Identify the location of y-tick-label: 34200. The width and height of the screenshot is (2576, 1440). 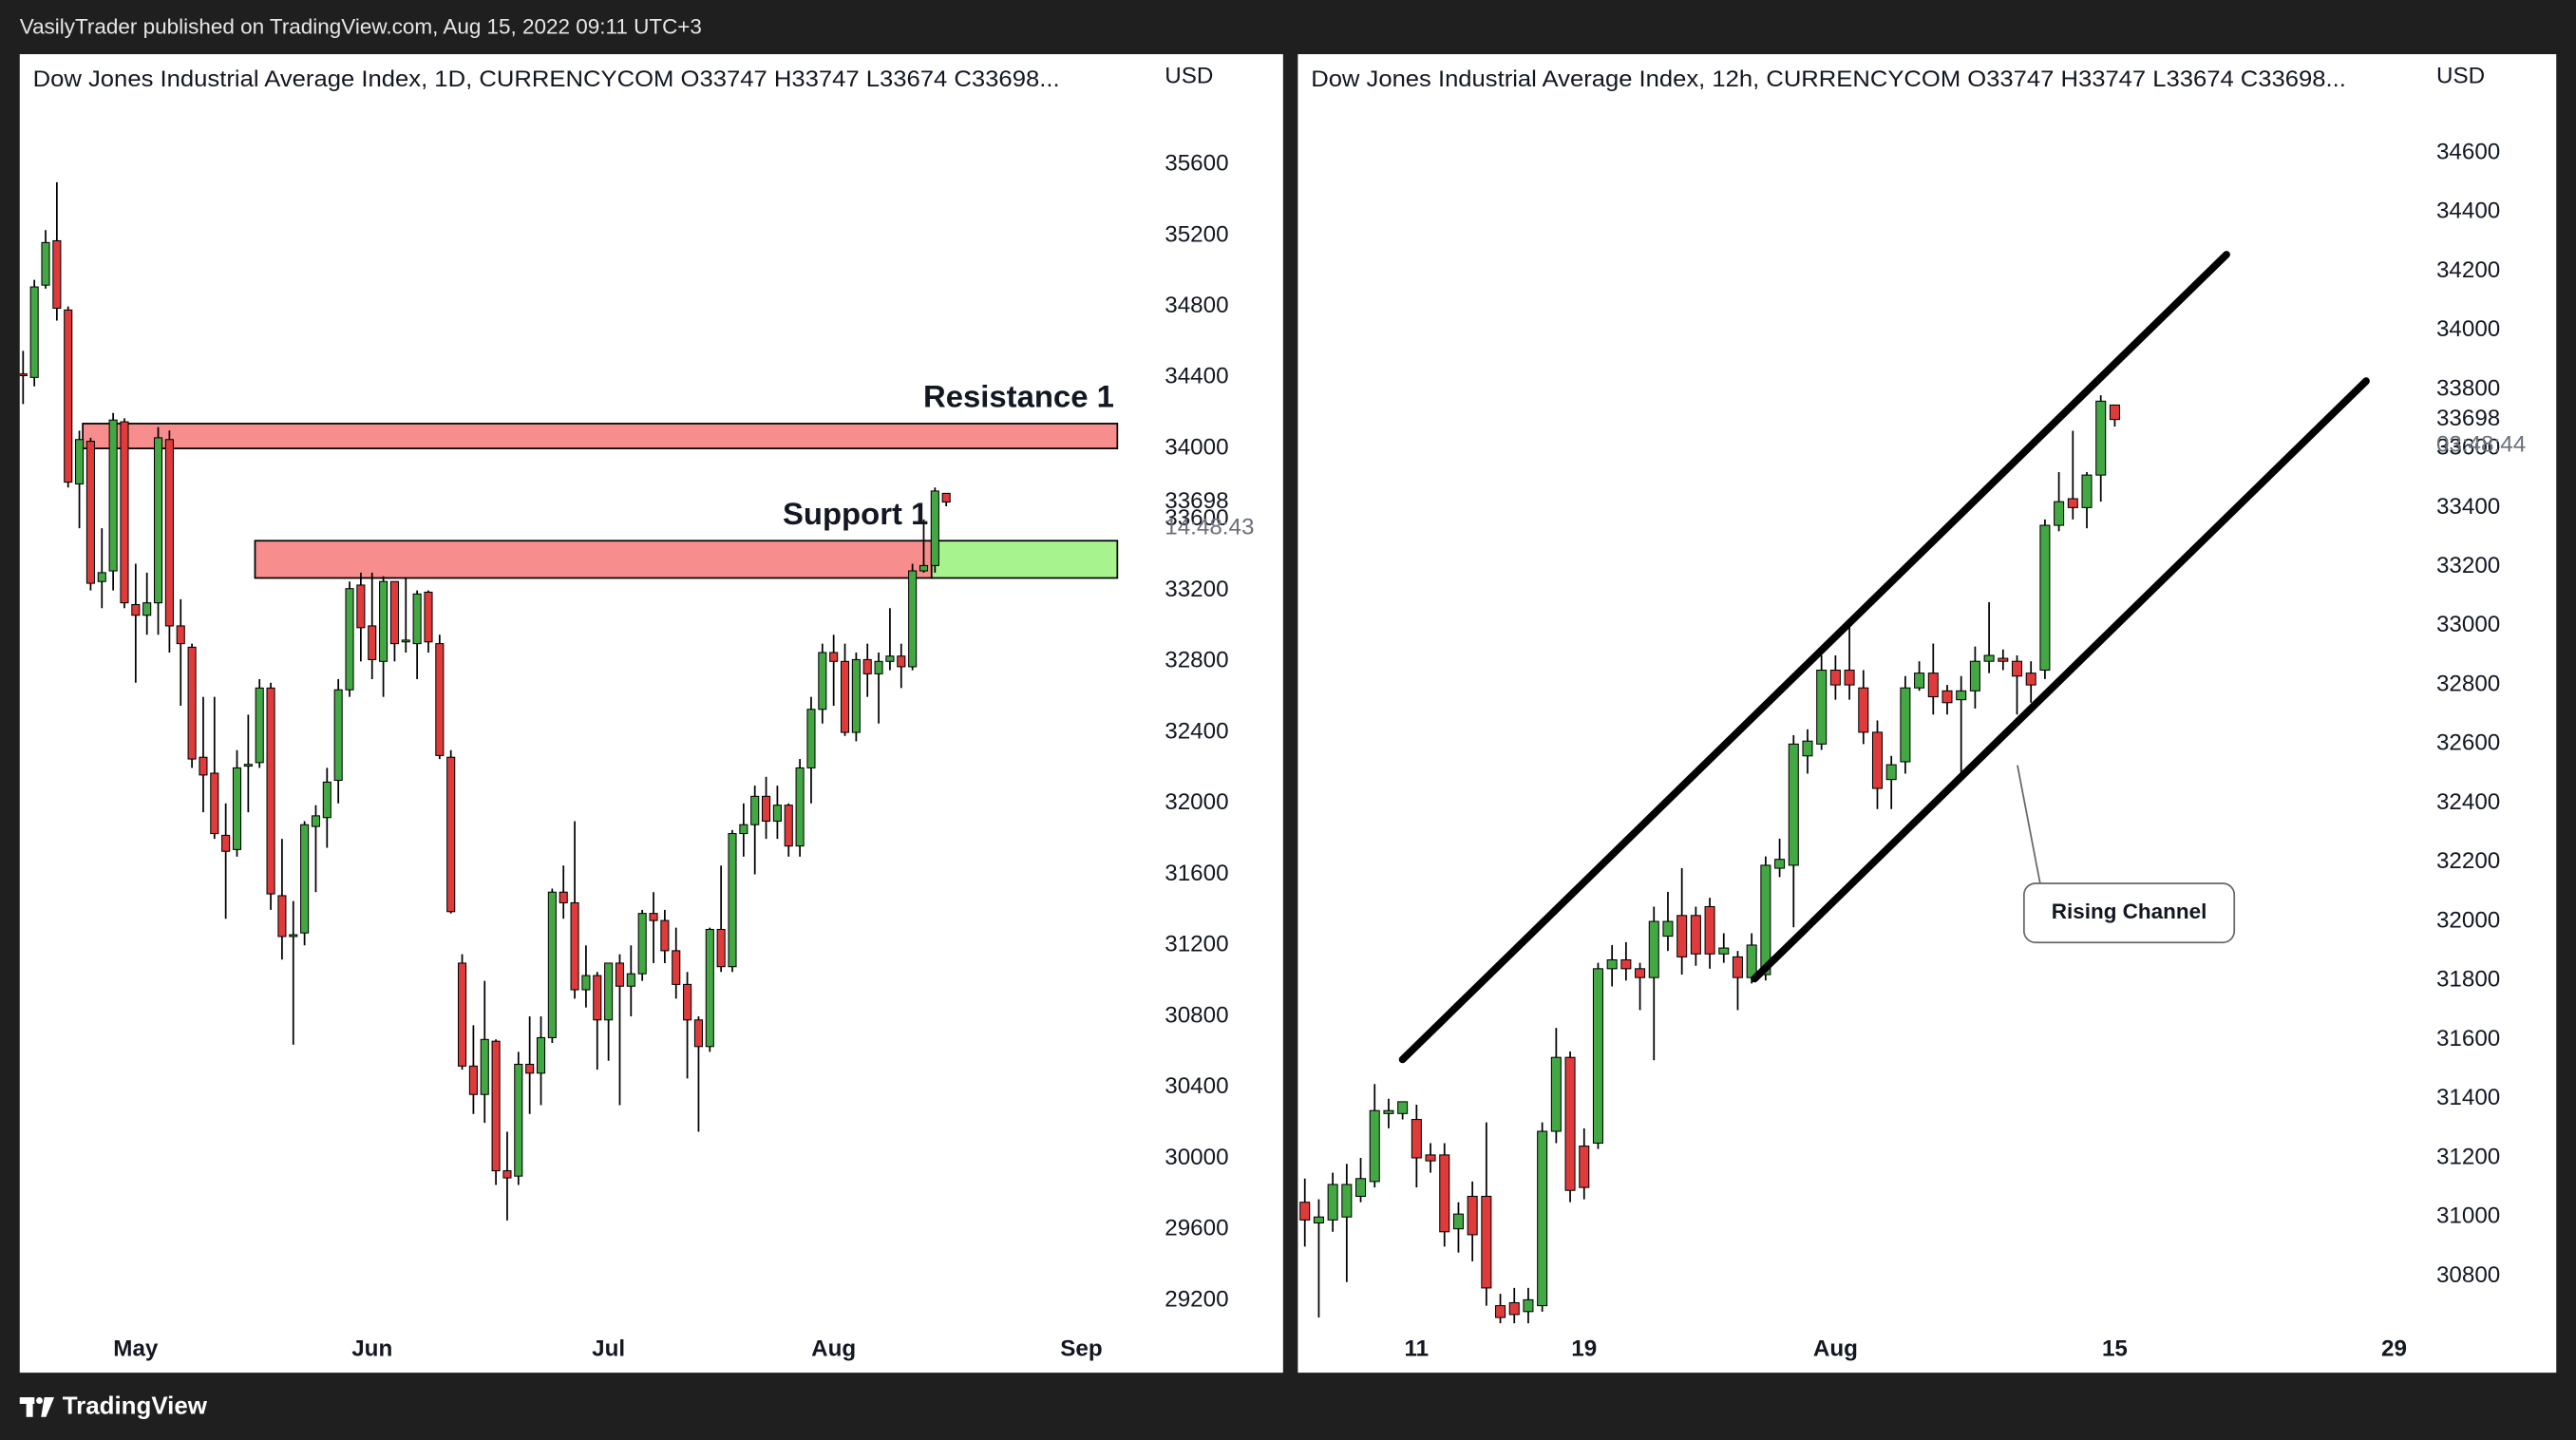
(2468, 270).